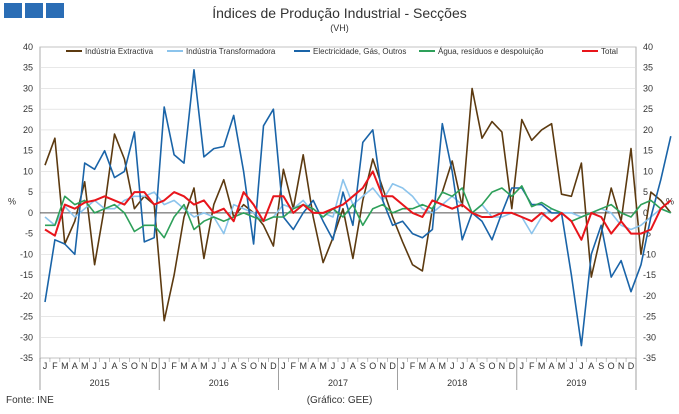  What do you see at coordinates (339, 28) in the screenshot?
I see `chart-subtitle: (VH)` at bounding box center [339, 28].